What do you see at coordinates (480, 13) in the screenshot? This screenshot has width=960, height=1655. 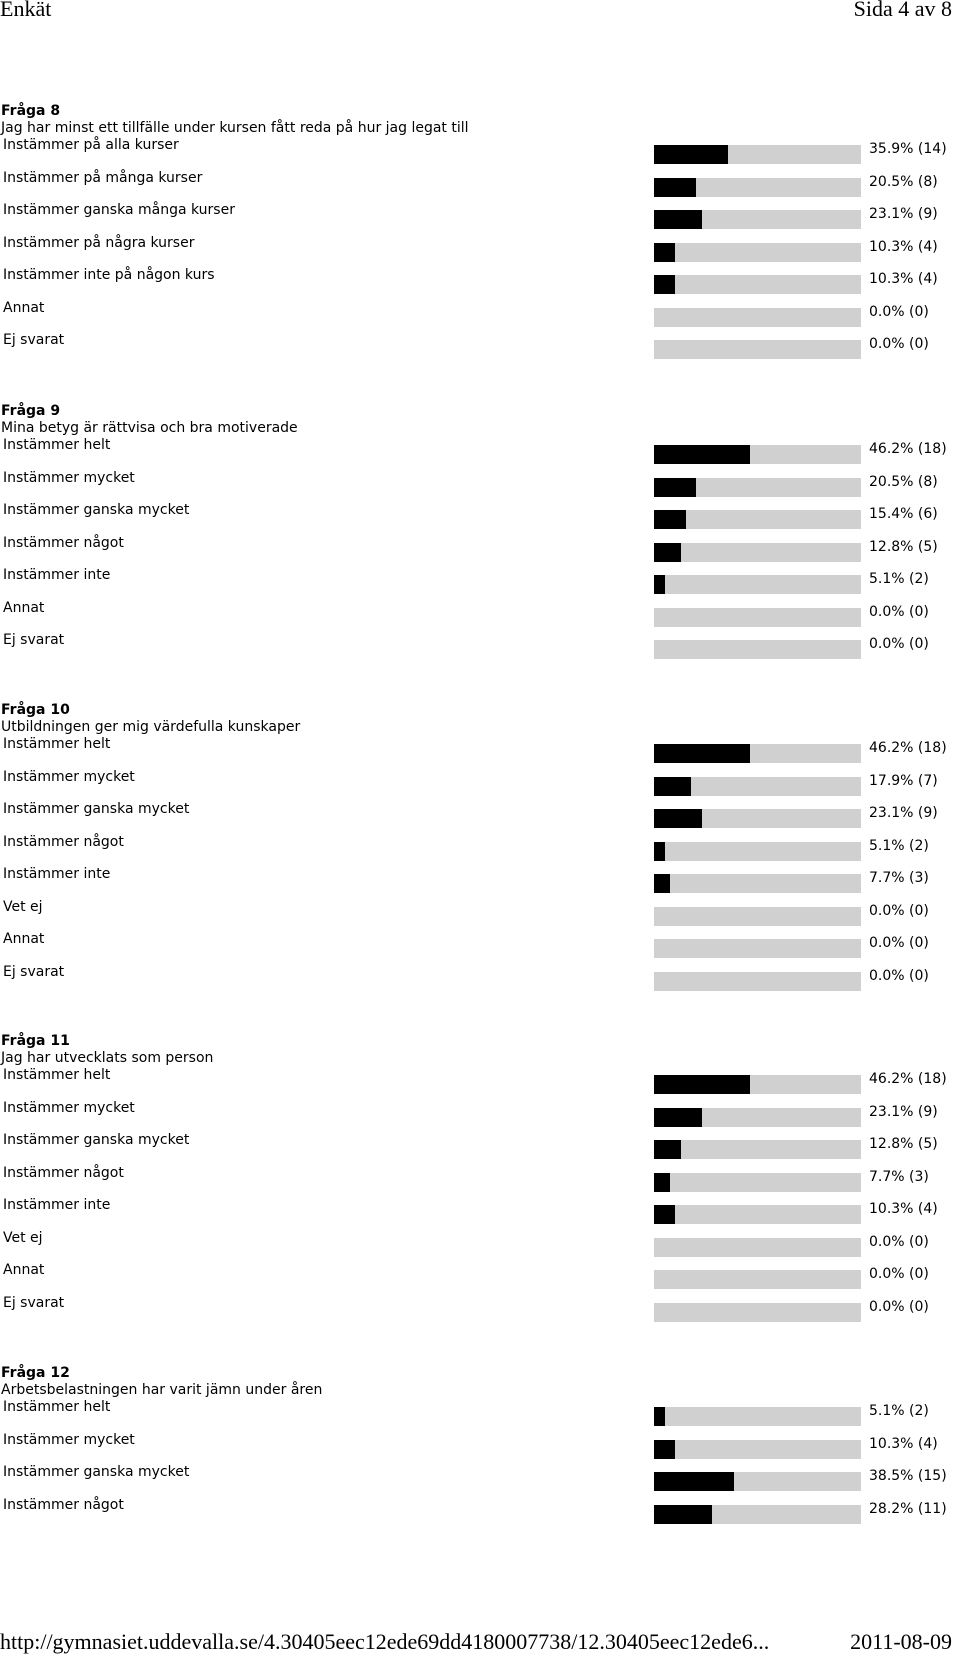 I see `page-header: Enkät Sida 4 av 8` at bounding box center [480, 13].